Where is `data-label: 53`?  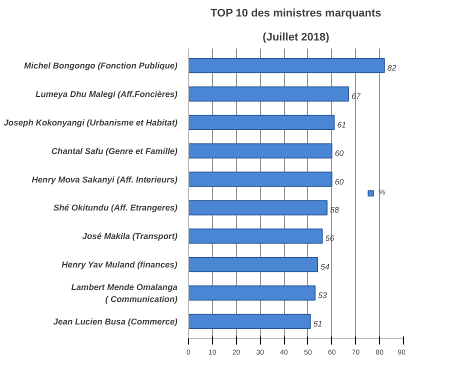
data-label: 53 is located at coordinates (323, 295).